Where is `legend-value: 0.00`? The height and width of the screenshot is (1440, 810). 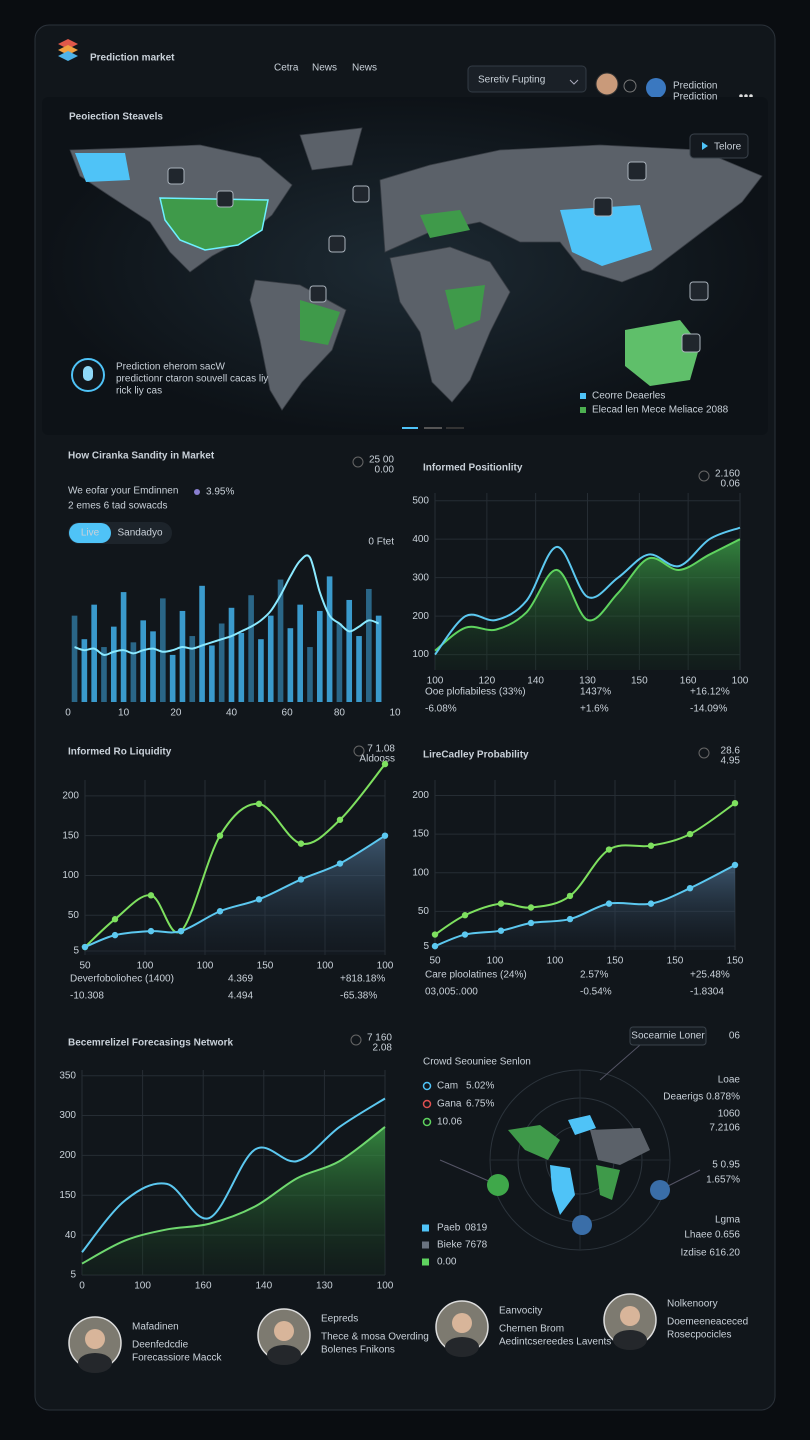
legend-value: 0.00 is located at coordinates (447, 1262).